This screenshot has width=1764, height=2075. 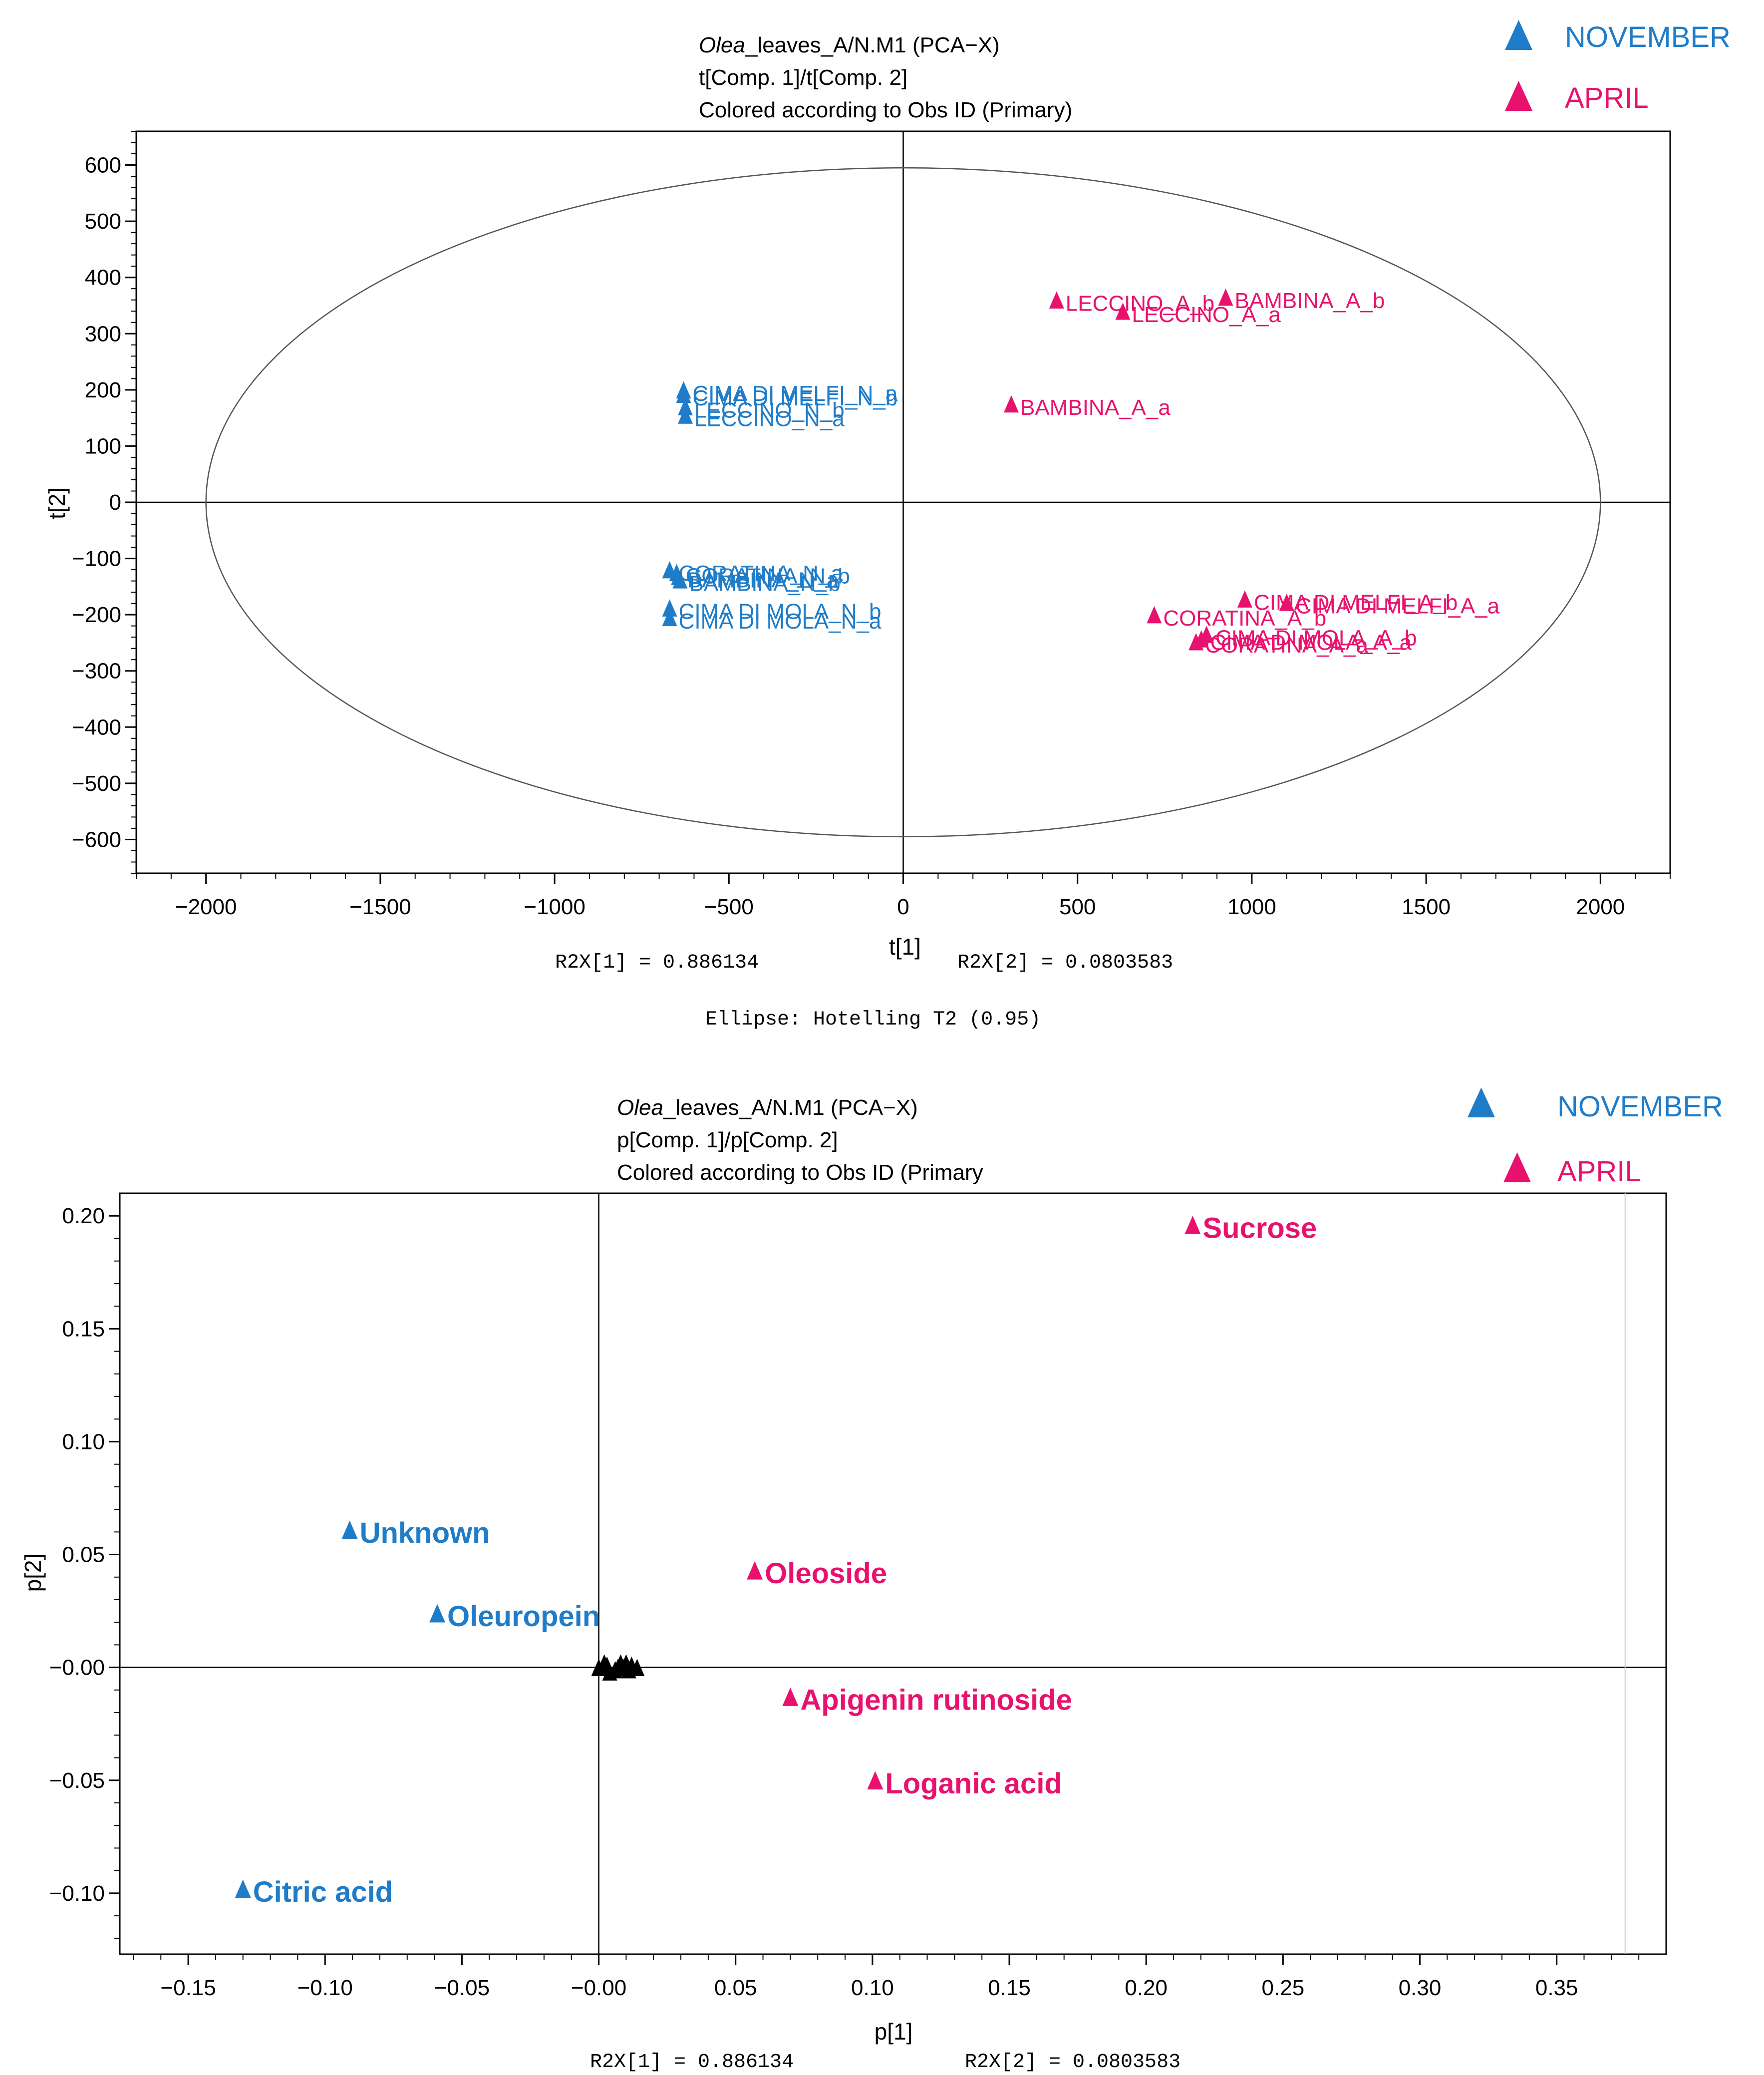 I want to click on y-tick-label: −0.05, so click(x=77, y=1780).